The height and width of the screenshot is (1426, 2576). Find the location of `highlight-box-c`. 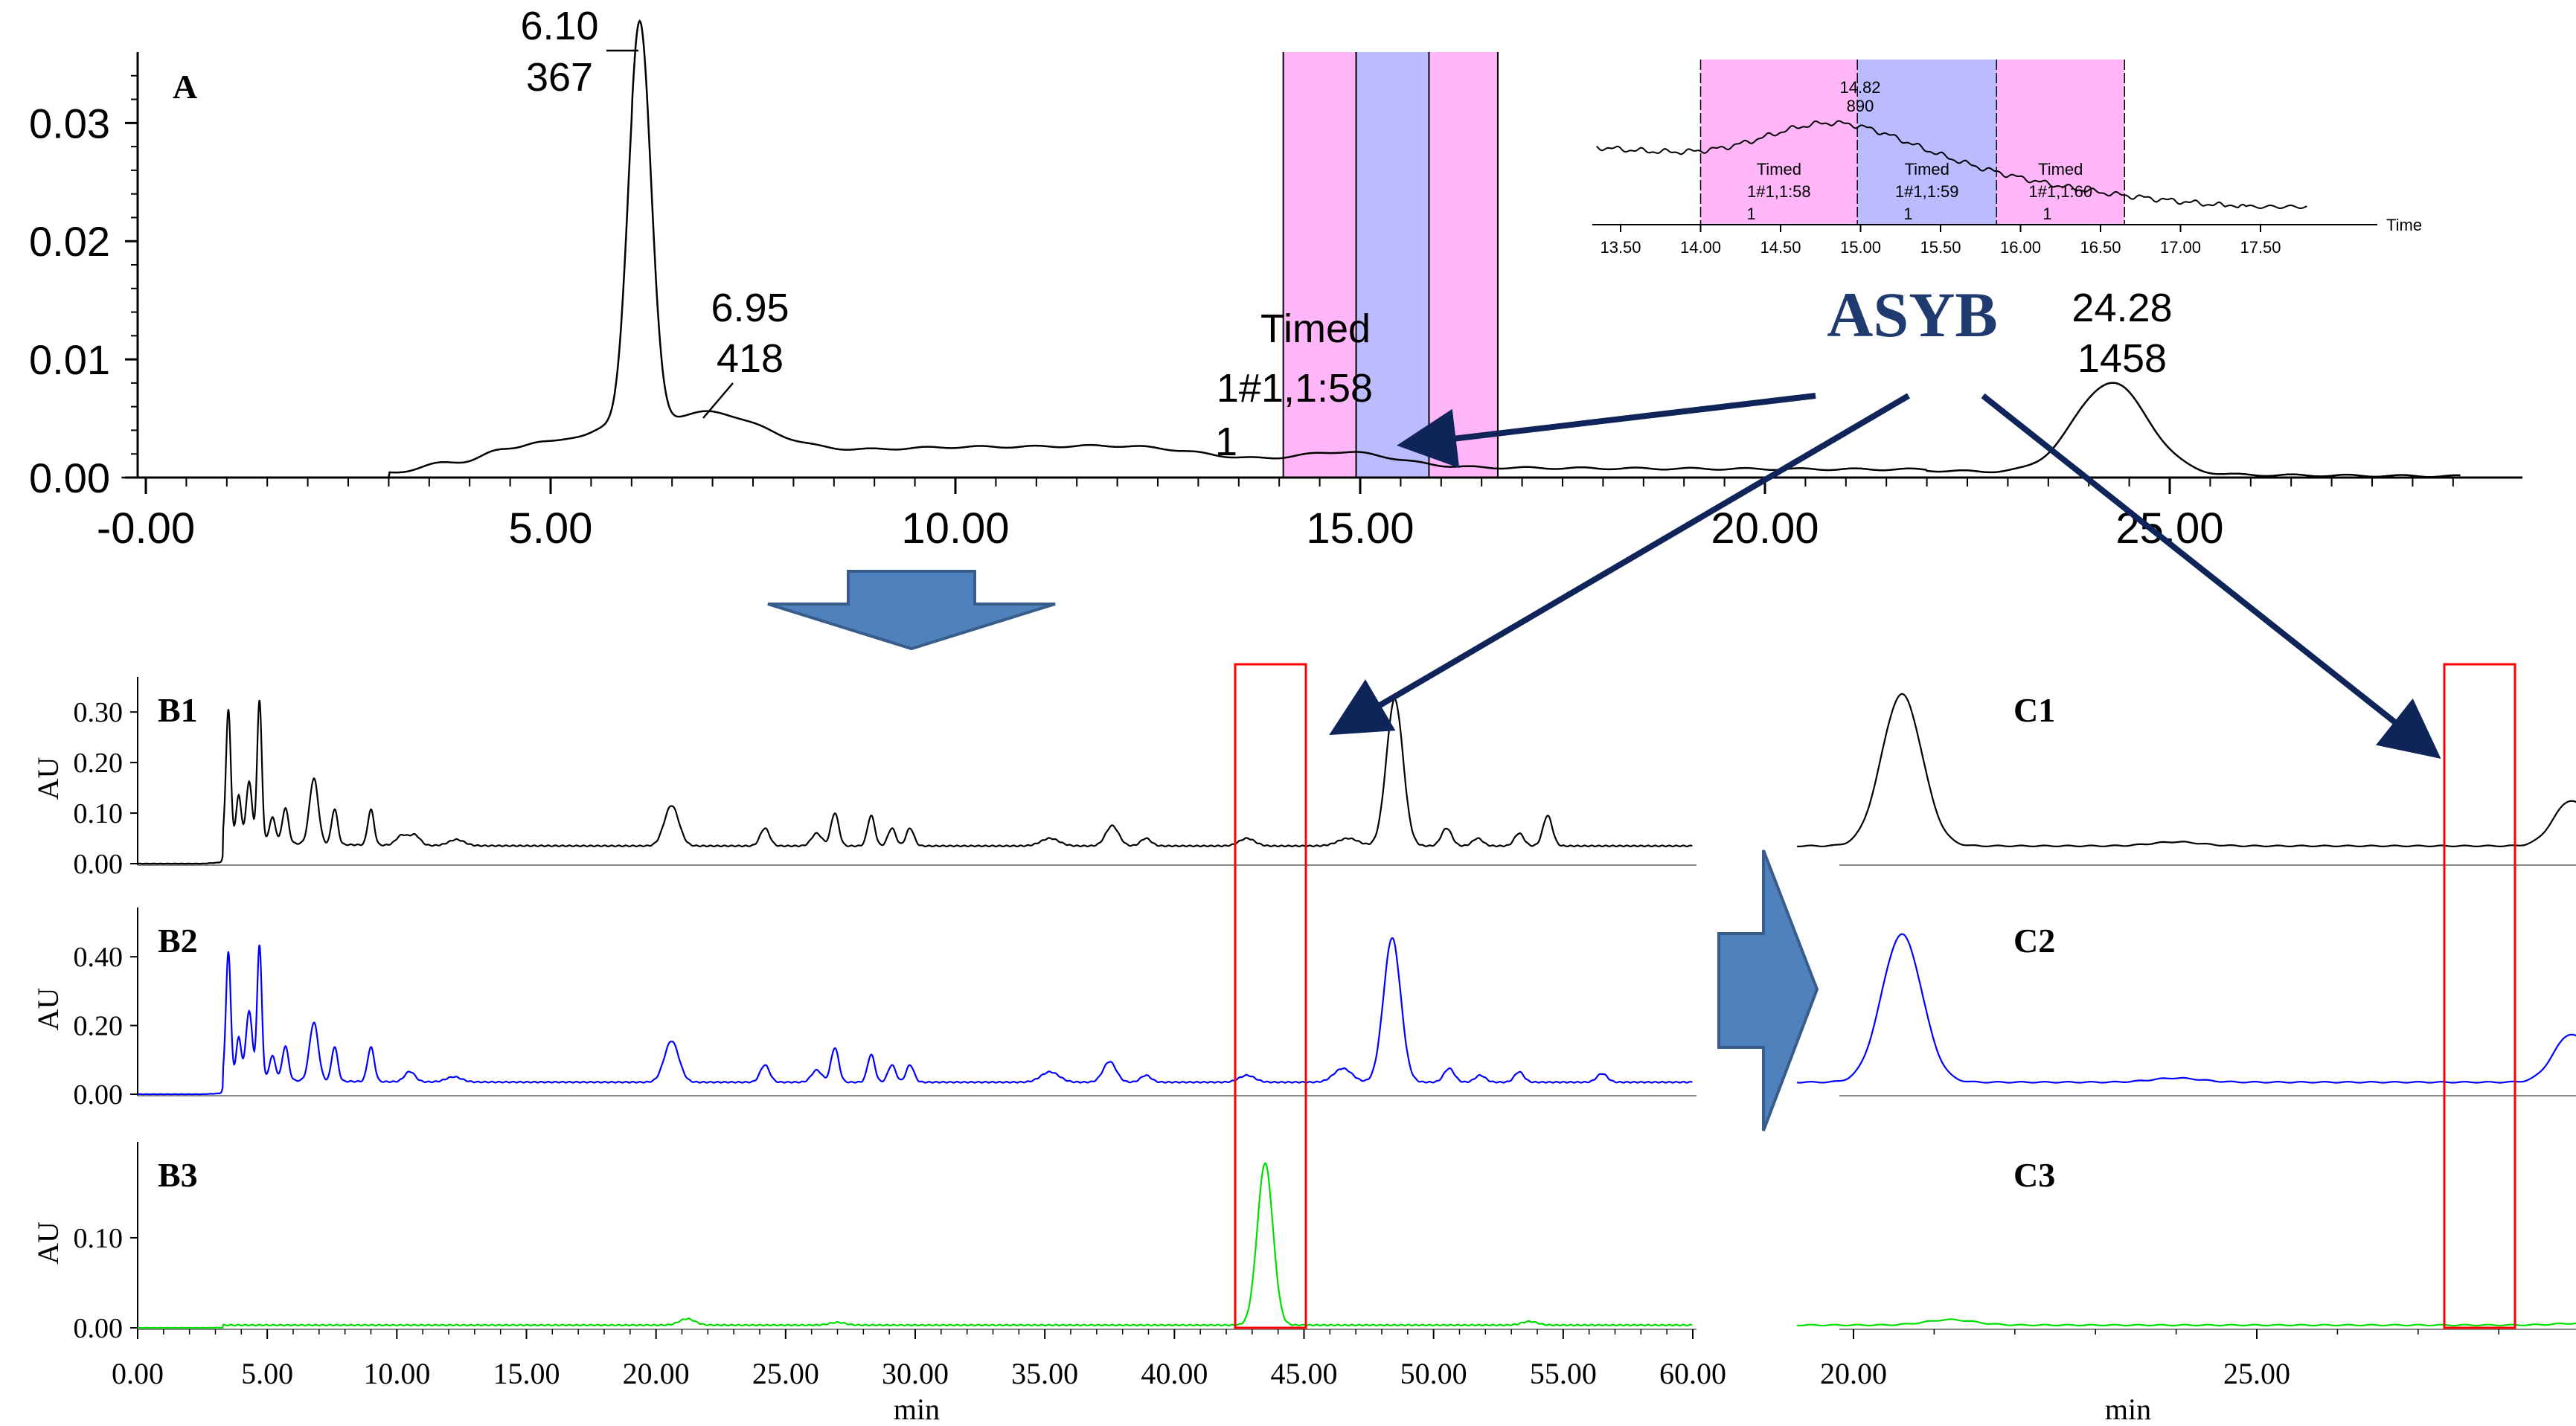

highlight-box-c is located at coordinates (2479, 996).